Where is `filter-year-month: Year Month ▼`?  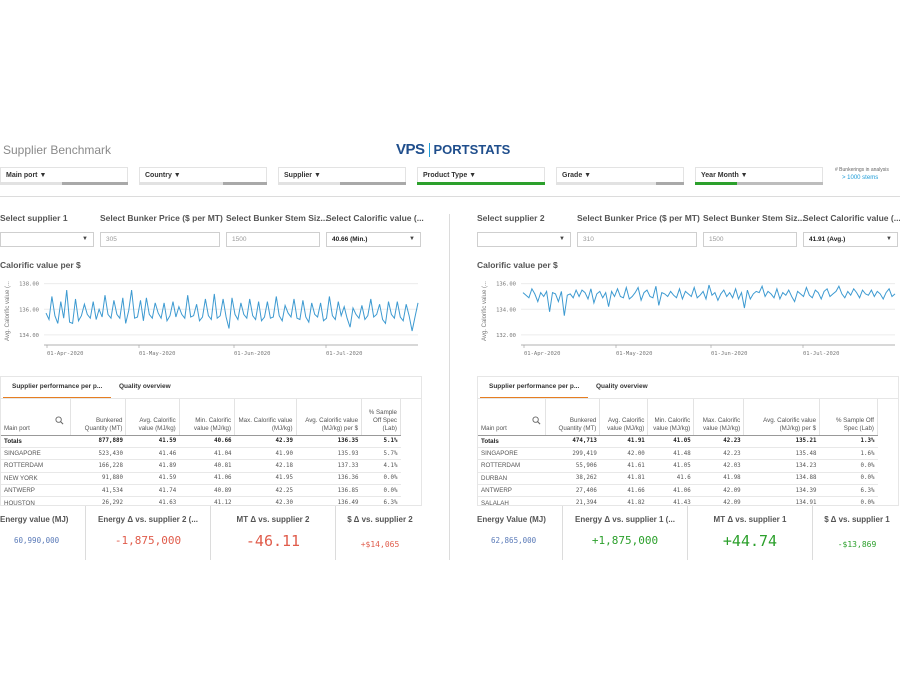 filter-year-month: Year Month ▼ is located at coordinates (759, 176).